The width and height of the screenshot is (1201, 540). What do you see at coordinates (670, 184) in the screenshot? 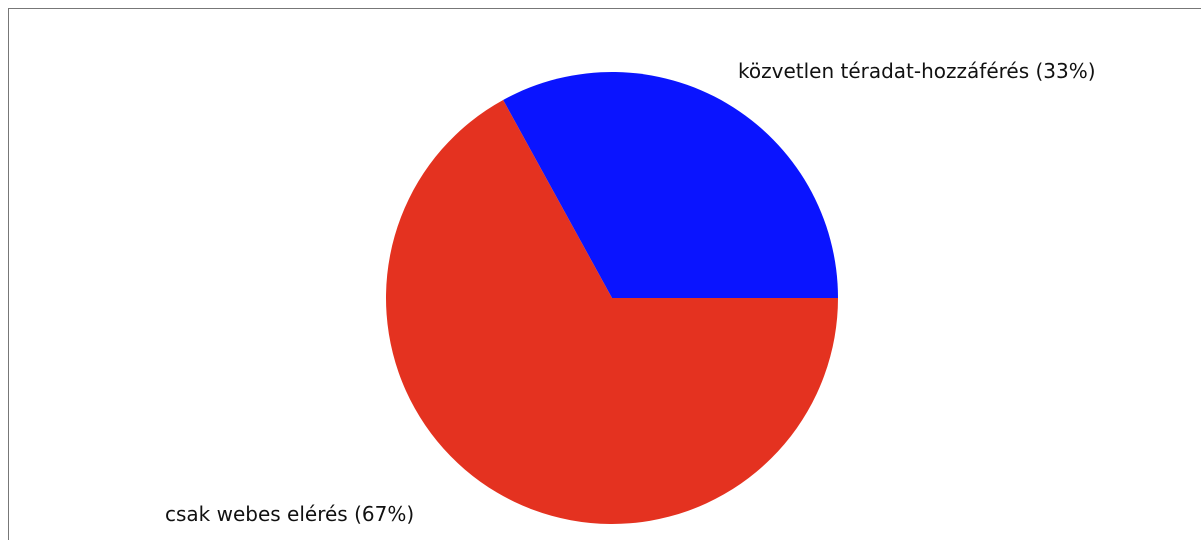
I see `pie-slice` at bounding box center [670, 184].